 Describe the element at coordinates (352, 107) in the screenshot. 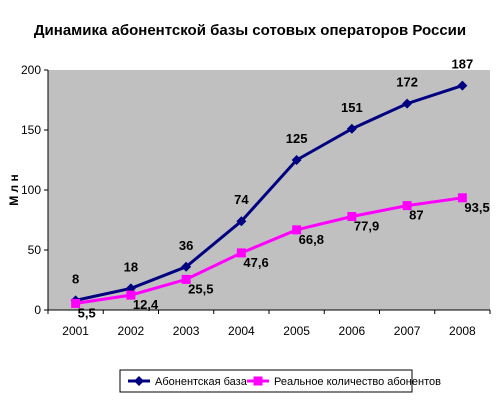

I see `data-label: 151` at that location.